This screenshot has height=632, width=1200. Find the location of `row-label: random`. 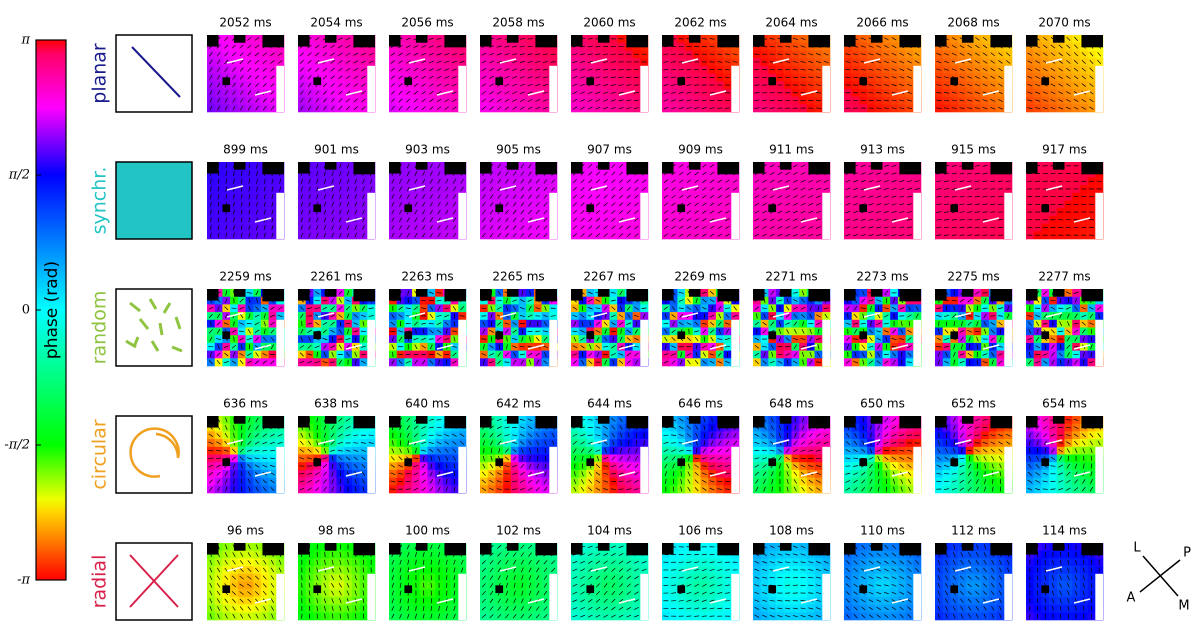

row-label: random is located at coordinates (100, 328).